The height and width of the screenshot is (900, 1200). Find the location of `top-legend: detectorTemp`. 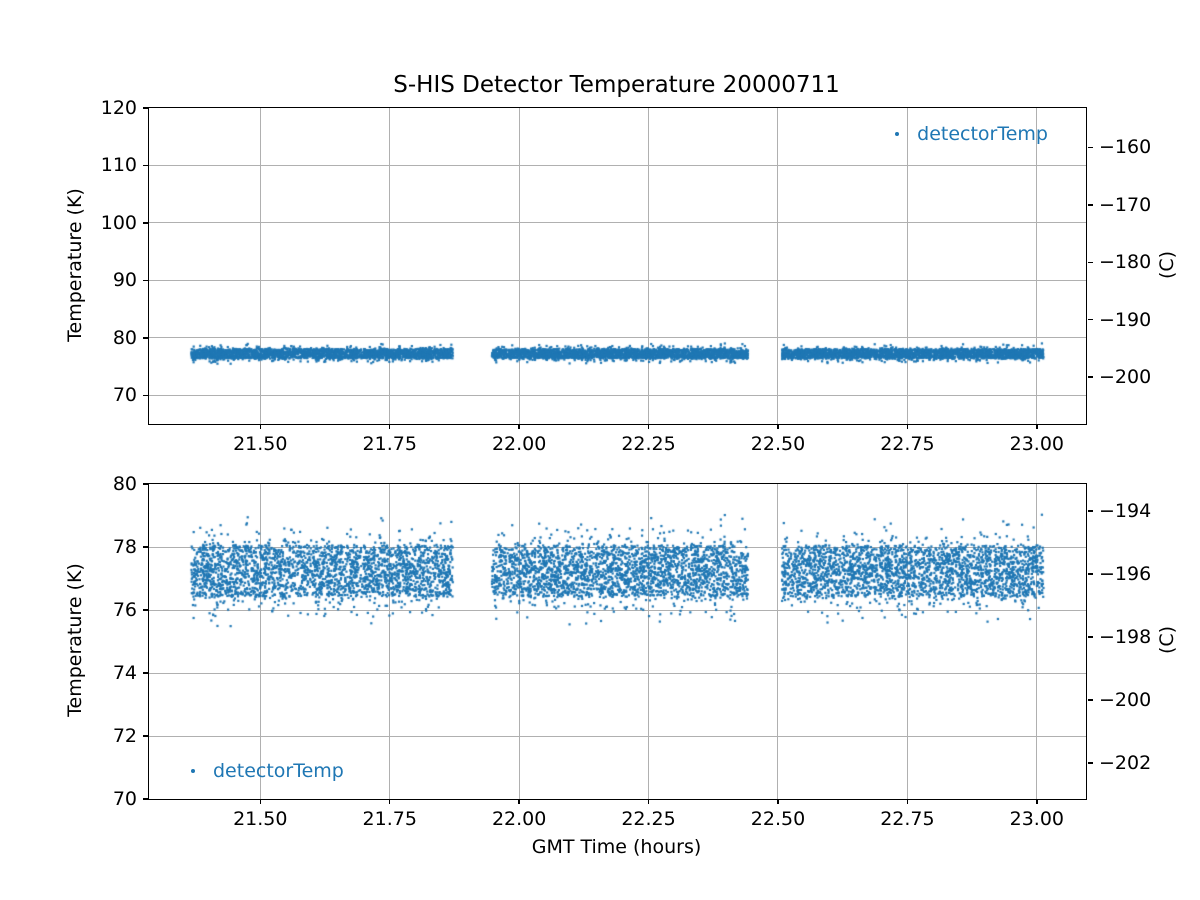

top-legend: detectorTemp is located at coordinates (971, 134).